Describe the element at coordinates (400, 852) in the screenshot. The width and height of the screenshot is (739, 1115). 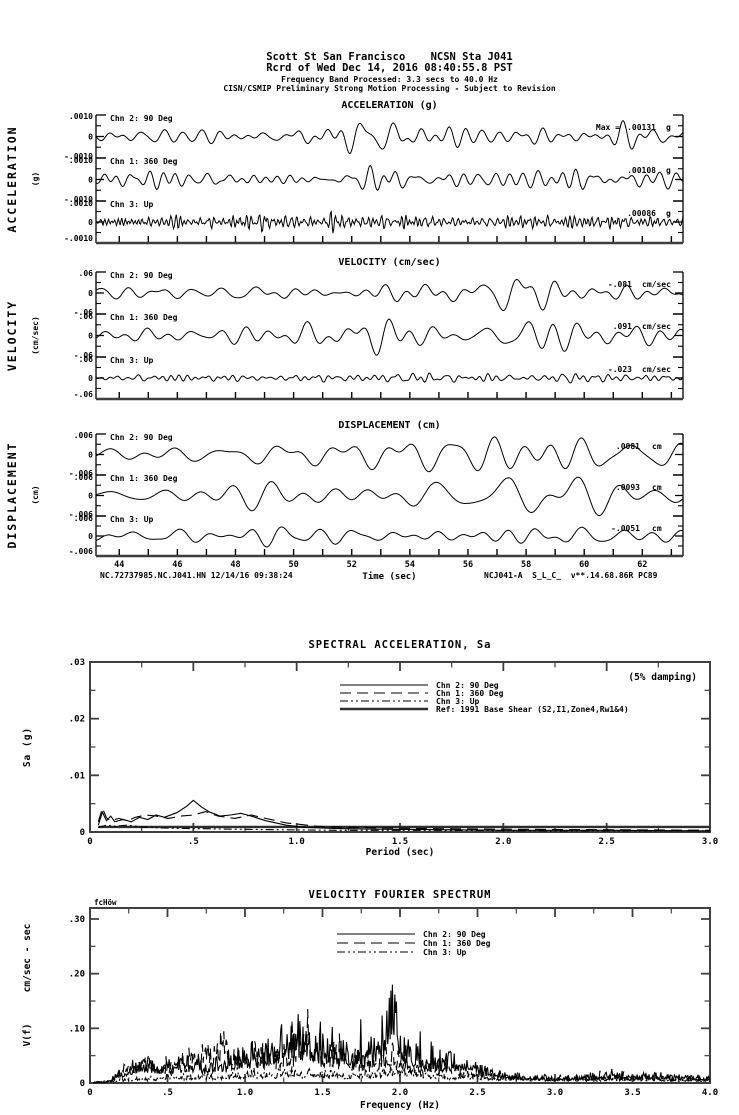
I see `sa-xlabel: Period (sec)` at that location.